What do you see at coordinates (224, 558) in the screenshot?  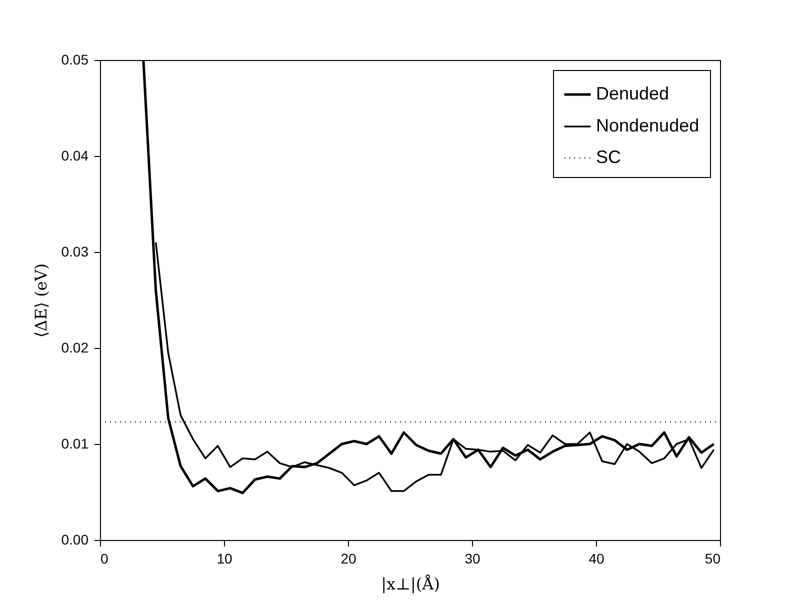 I see `x-tick-label: 10` at bounding box center [224, 558].